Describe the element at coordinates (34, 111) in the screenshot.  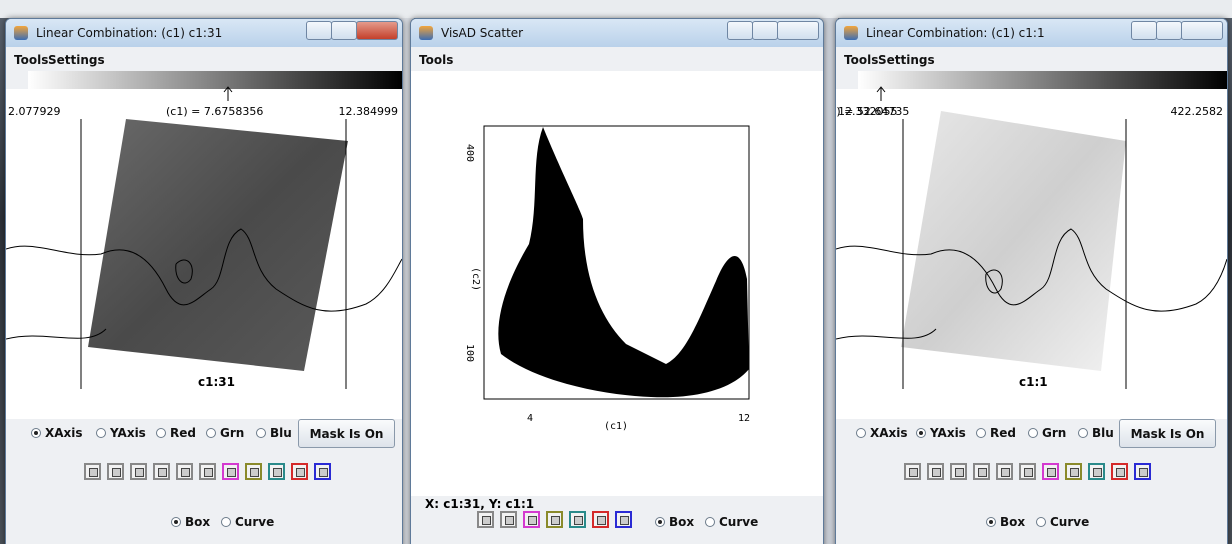
I see `colorbar-min: 2.077929` at that location.